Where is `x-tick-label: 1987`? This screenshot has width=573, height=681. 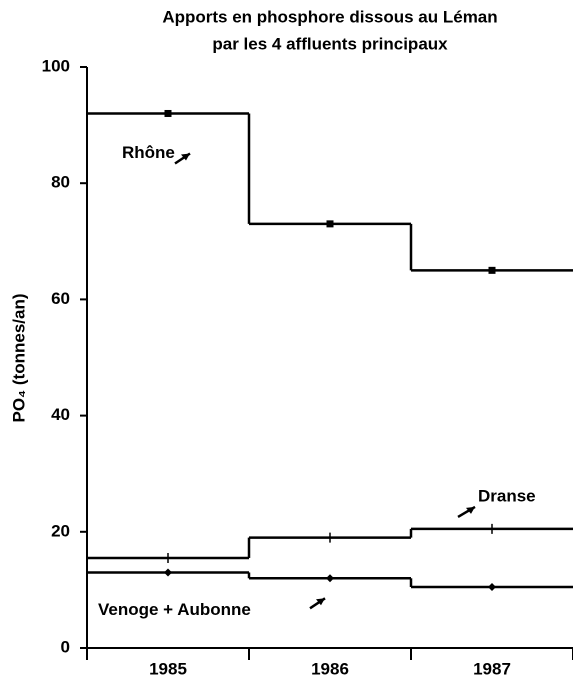
x-tick-label: 1987 is located at coordinates (492, 668).